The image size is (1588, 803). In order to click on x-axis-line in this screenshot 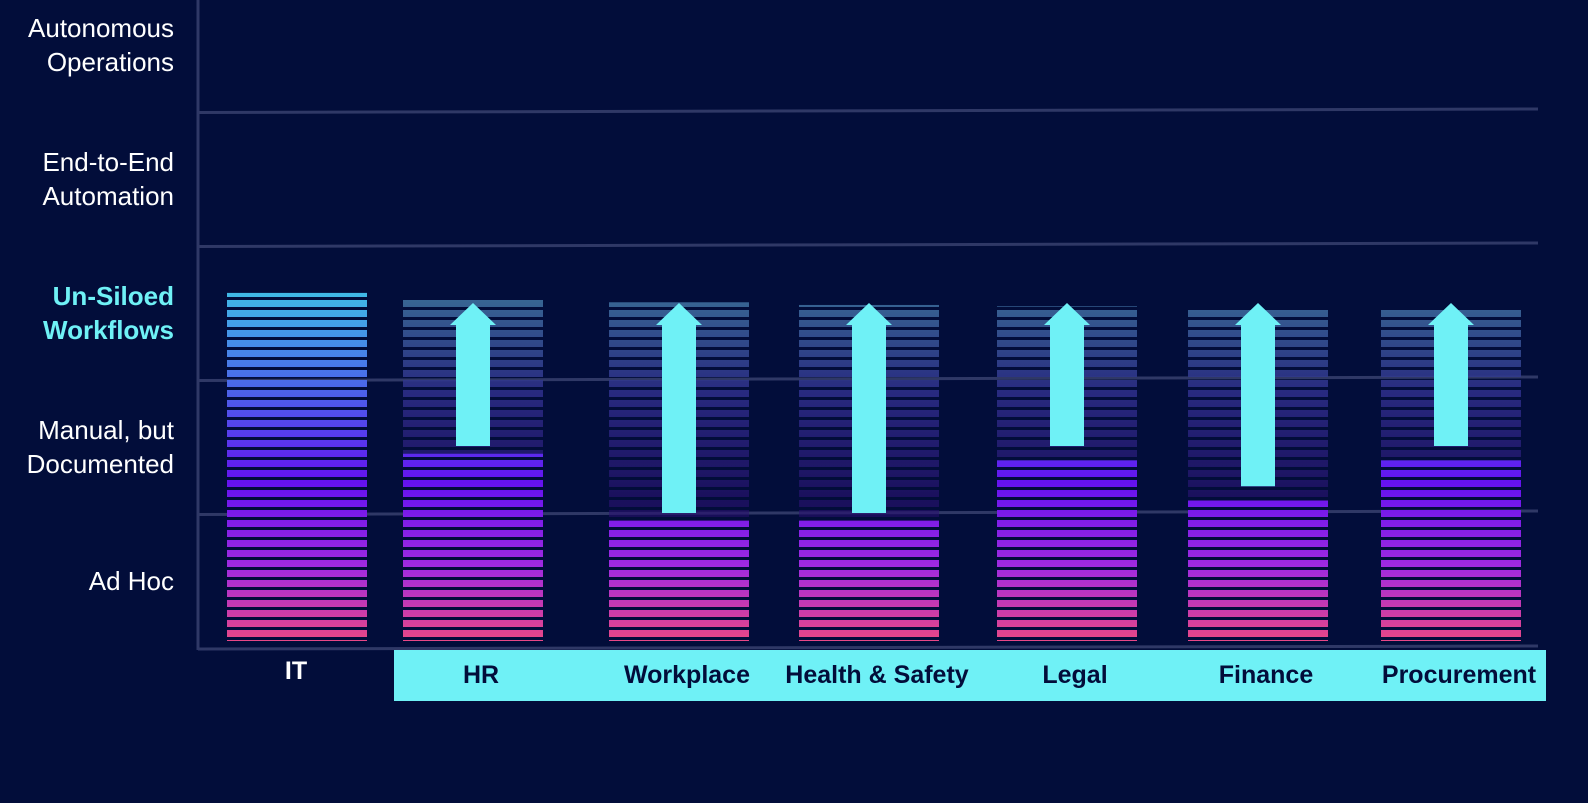, I will do `click(868, 647)`.